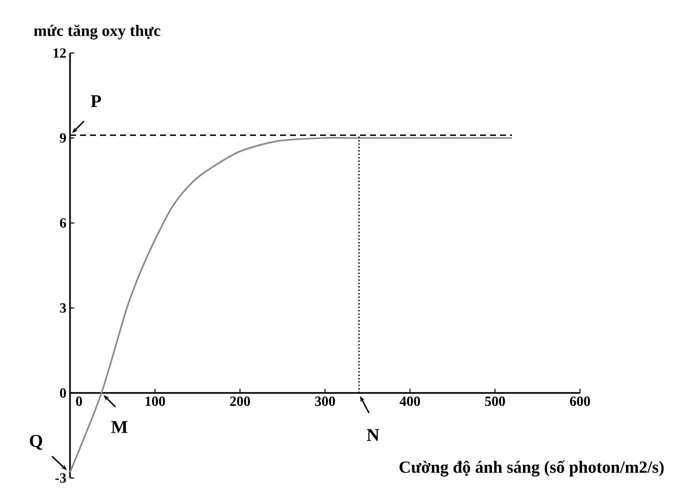 This screenshot has width=673, height=489. What do you see at coordinates (95, 101) in the screenshot?
I see `annotation: P` at bounding box center [95, 101].